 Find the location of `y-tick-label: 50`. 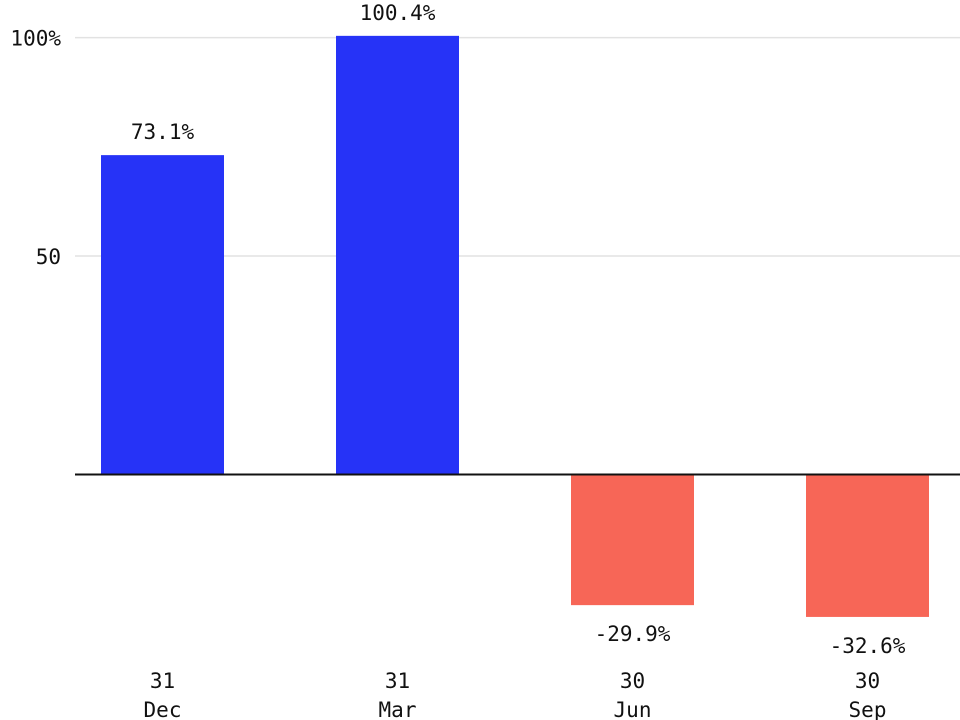

y-tick-label: 50 is located at coordinates (48, 257).